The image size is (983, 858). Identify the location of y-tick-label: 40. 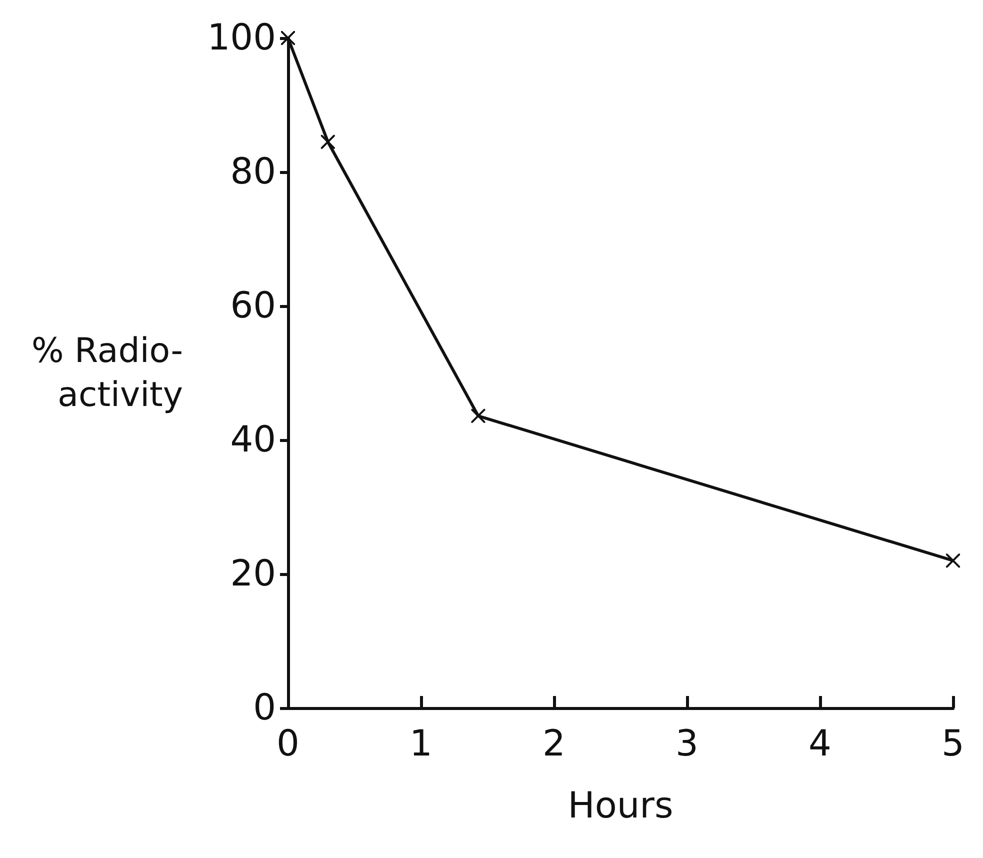
(253, 440).